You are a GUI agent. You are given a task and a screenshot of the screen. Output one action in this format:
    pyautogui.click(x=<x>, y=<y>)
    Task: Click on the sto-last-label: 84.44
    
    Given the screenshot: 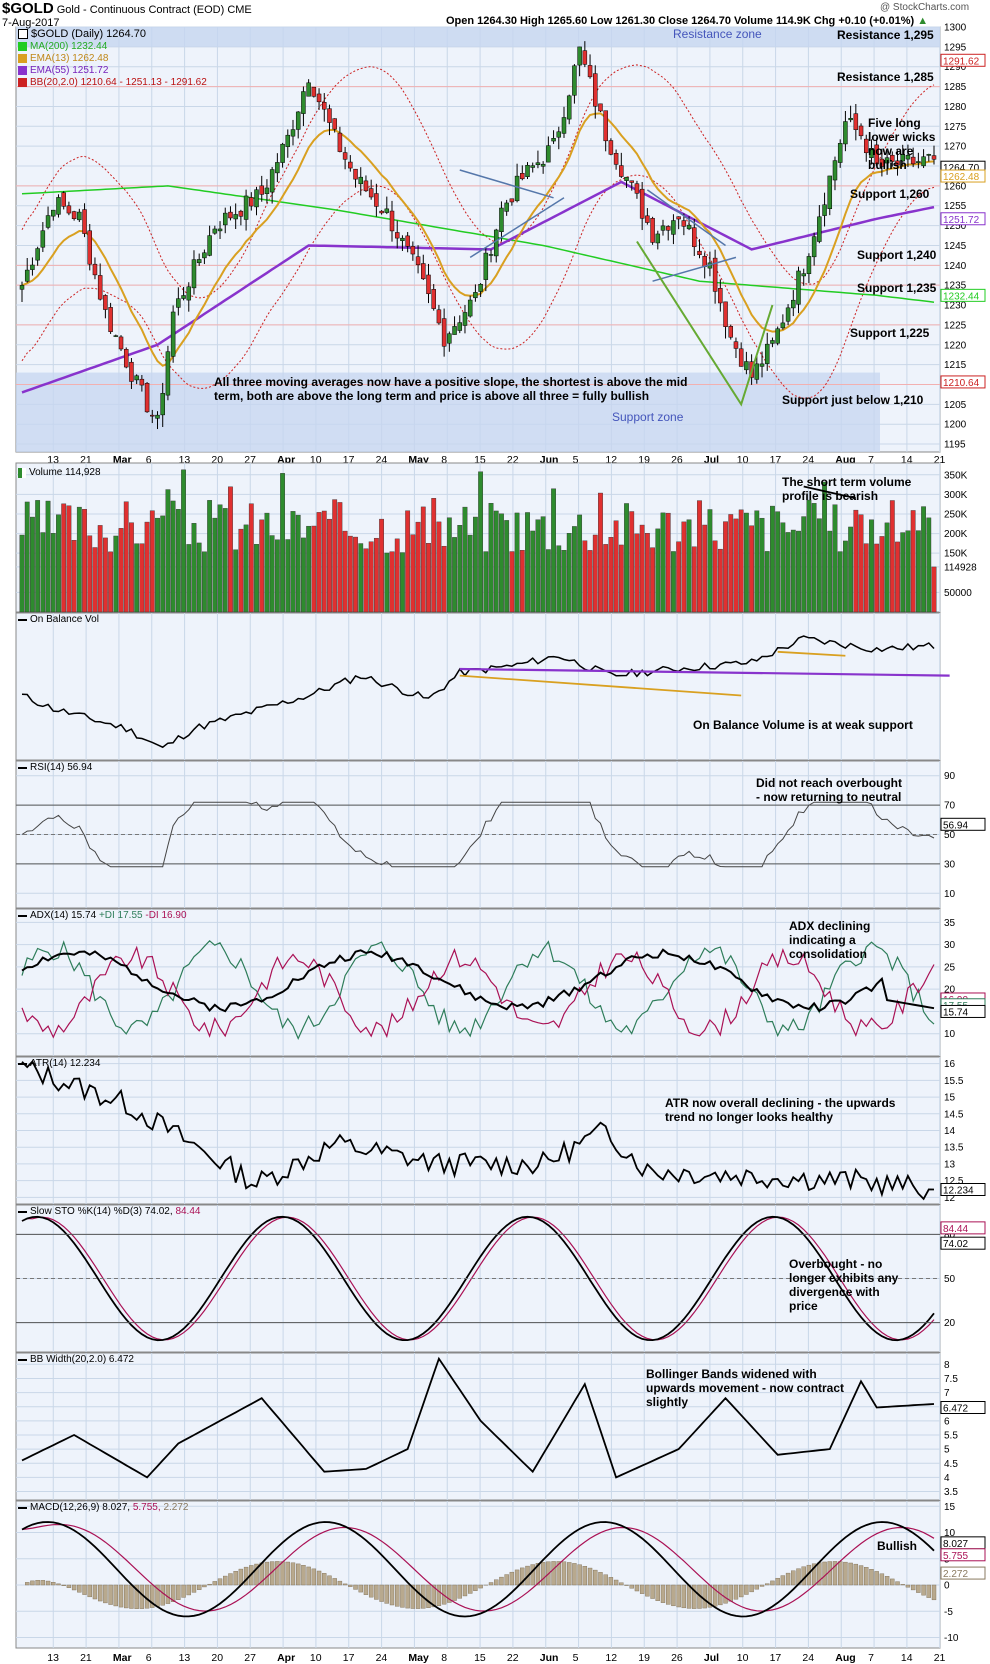 What is the action you would take?
    pyautogui.click(x=955, y=1229)
    